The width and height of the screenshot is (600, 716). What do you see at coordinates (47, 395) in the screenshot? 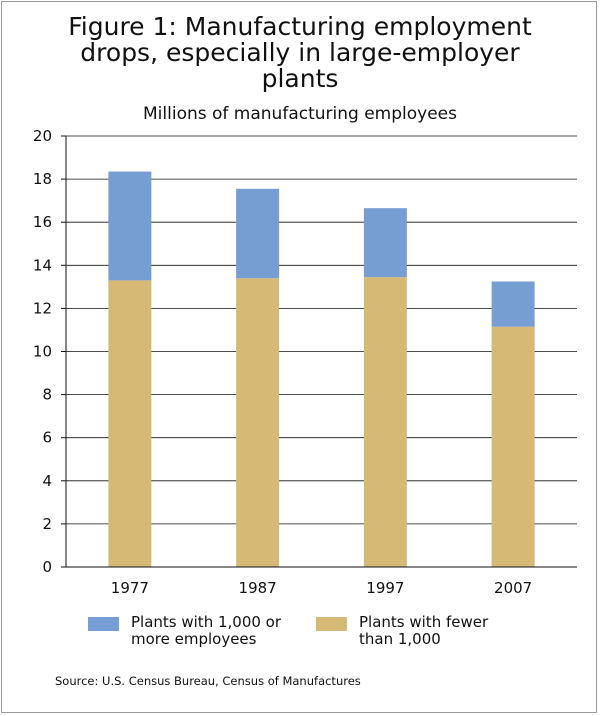
I see `y-tick-label: 8` at bounding box center [47, 395].